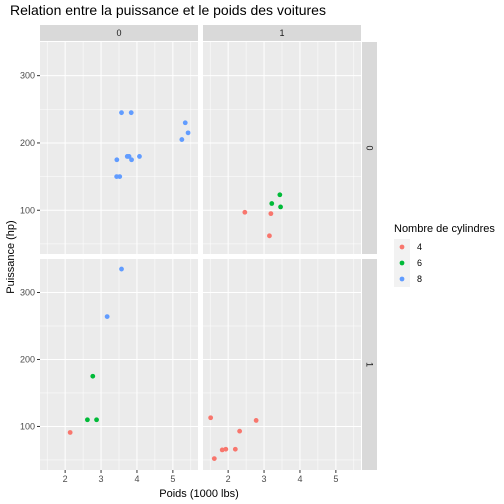 This screenshot has height=504, width=504. I want to click on legend-label: 8, so click(419, 279).